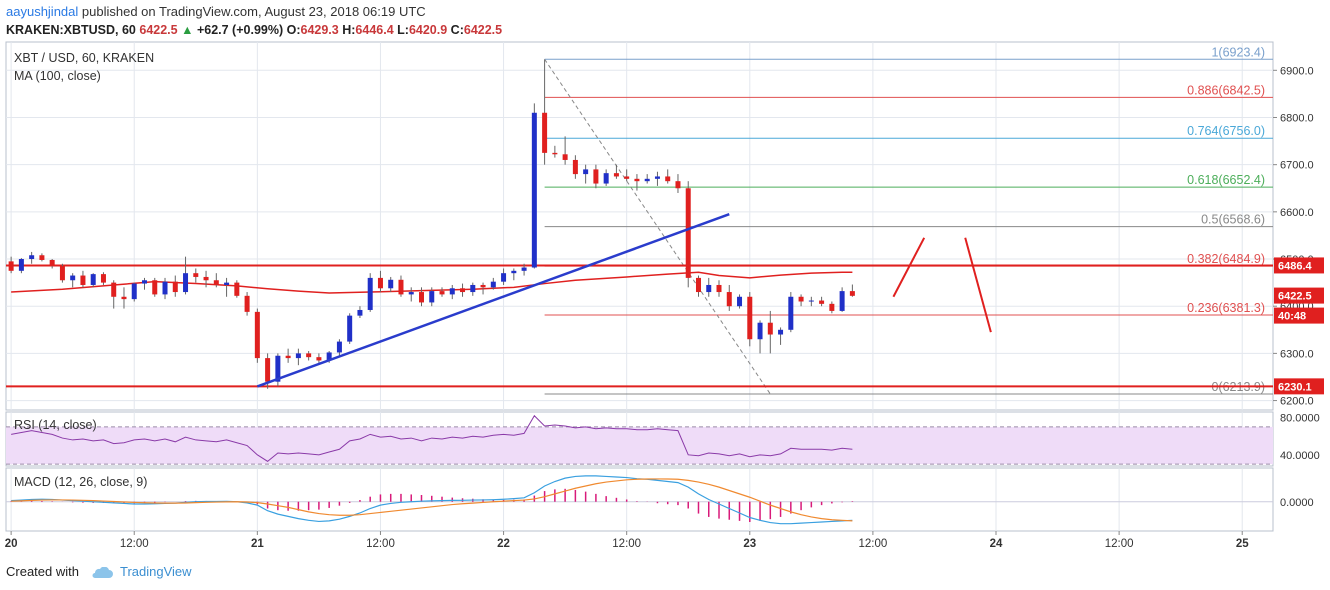 The image size is (1330, 590). What do you see at coordinates (57, 76) in the screenshot?
I see `ma-indicator-label: MA (100, close)` at bounding box center [57, 76].